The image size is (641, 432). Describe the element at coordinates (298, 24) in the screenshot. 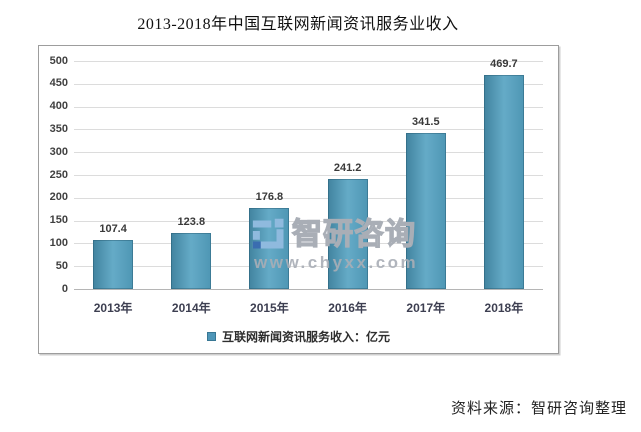

I see `chart-title: 2013-2018年中国互联网新闻资讯服务业收入` at that location.